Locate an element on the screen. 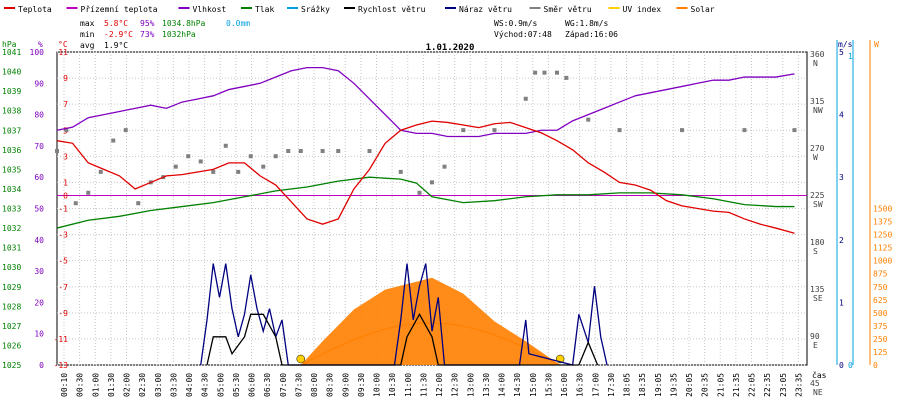  axis-title-hpa: hPa is located at coordinates (9, 44).